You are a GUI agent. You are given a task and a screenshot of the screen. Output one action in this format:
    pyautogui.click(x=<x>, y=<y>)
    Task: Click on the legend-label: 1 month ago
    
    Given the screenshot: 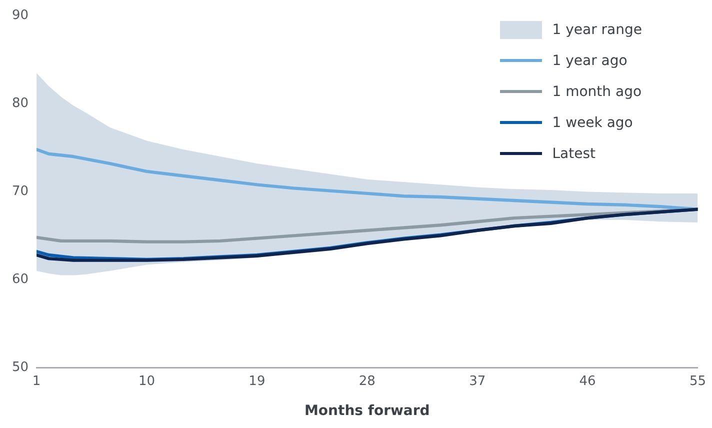 What is the action you would take?
    pyautogui.click(x=597, y=92)
    